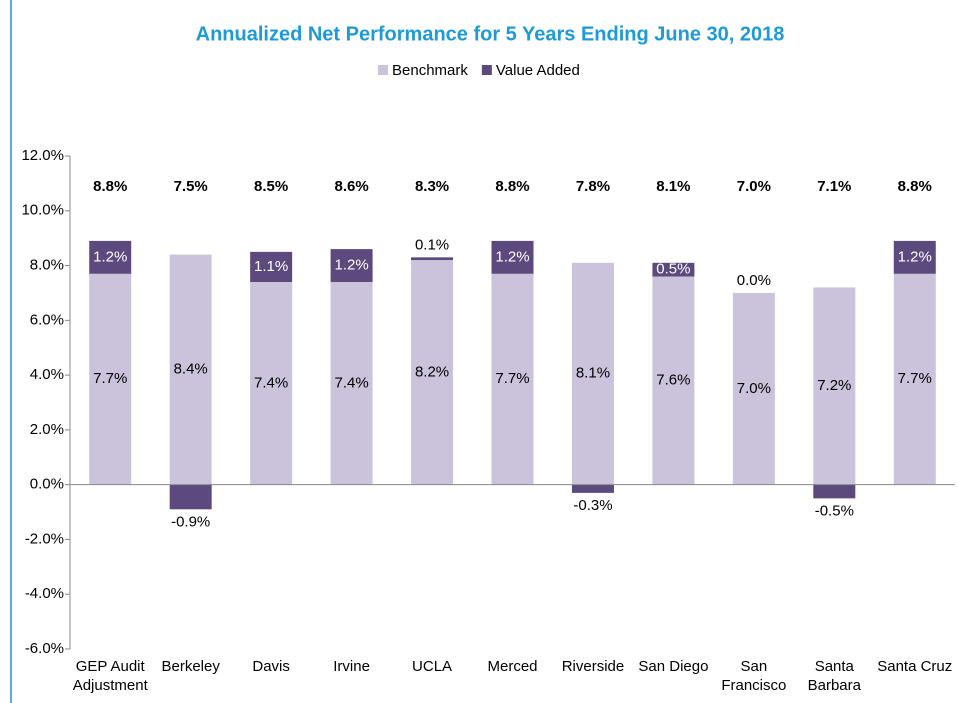  Describe the element at coordinates (190, 521) in the screenshot. I see `bar-label: -0.9%` at that location.